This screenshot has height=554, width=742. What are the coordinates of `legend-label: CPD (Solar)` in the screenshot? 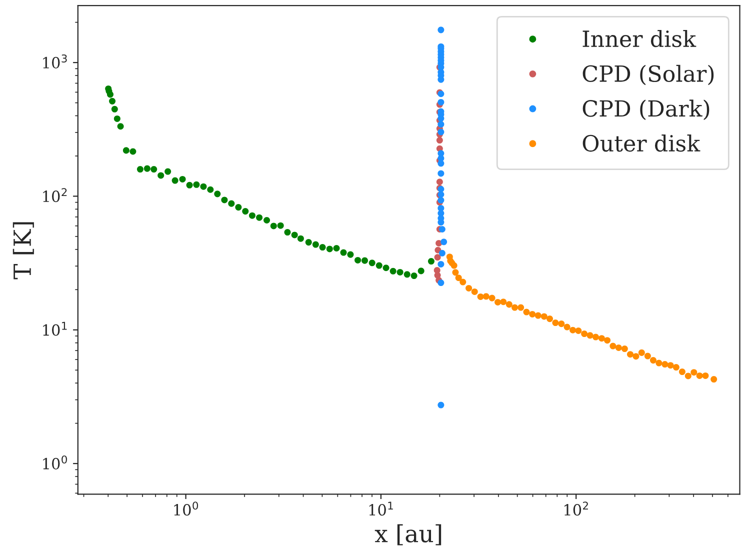 It's located at (648, 75).